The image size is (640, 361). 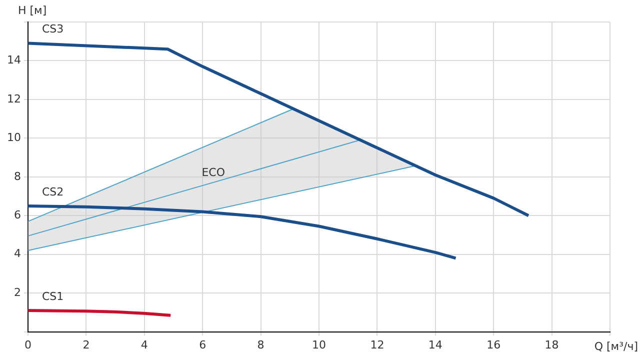 What do you see at coordinates (319, 345) in the screenshot?
I see `x-tick-label: 10` at bounding box center [319, 345].